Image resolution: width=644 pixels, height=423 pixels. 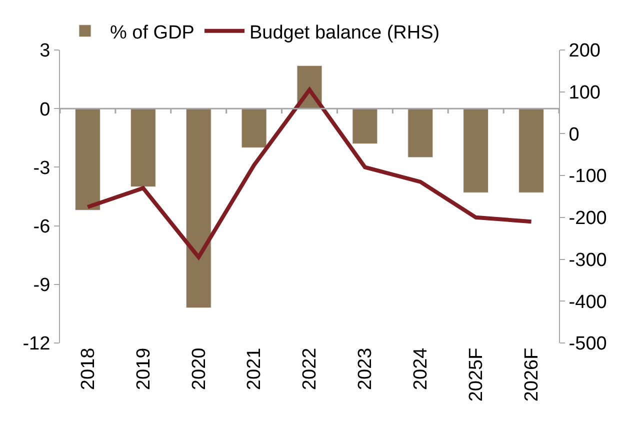 I want to click on y-tick-label: -6, so click(x=41, y=227).